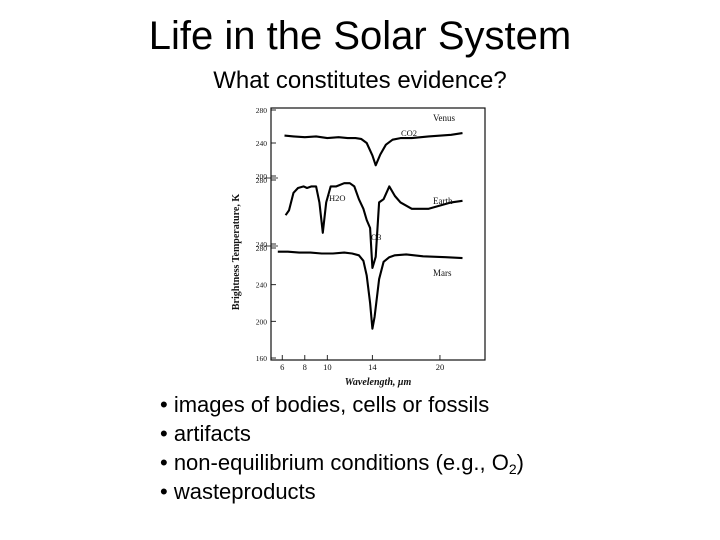  What do you see at coordinates (342, 433) in the screenshot?
I see `evidence-item-artifacts: • artifacts` at bounding box center [342, 433].